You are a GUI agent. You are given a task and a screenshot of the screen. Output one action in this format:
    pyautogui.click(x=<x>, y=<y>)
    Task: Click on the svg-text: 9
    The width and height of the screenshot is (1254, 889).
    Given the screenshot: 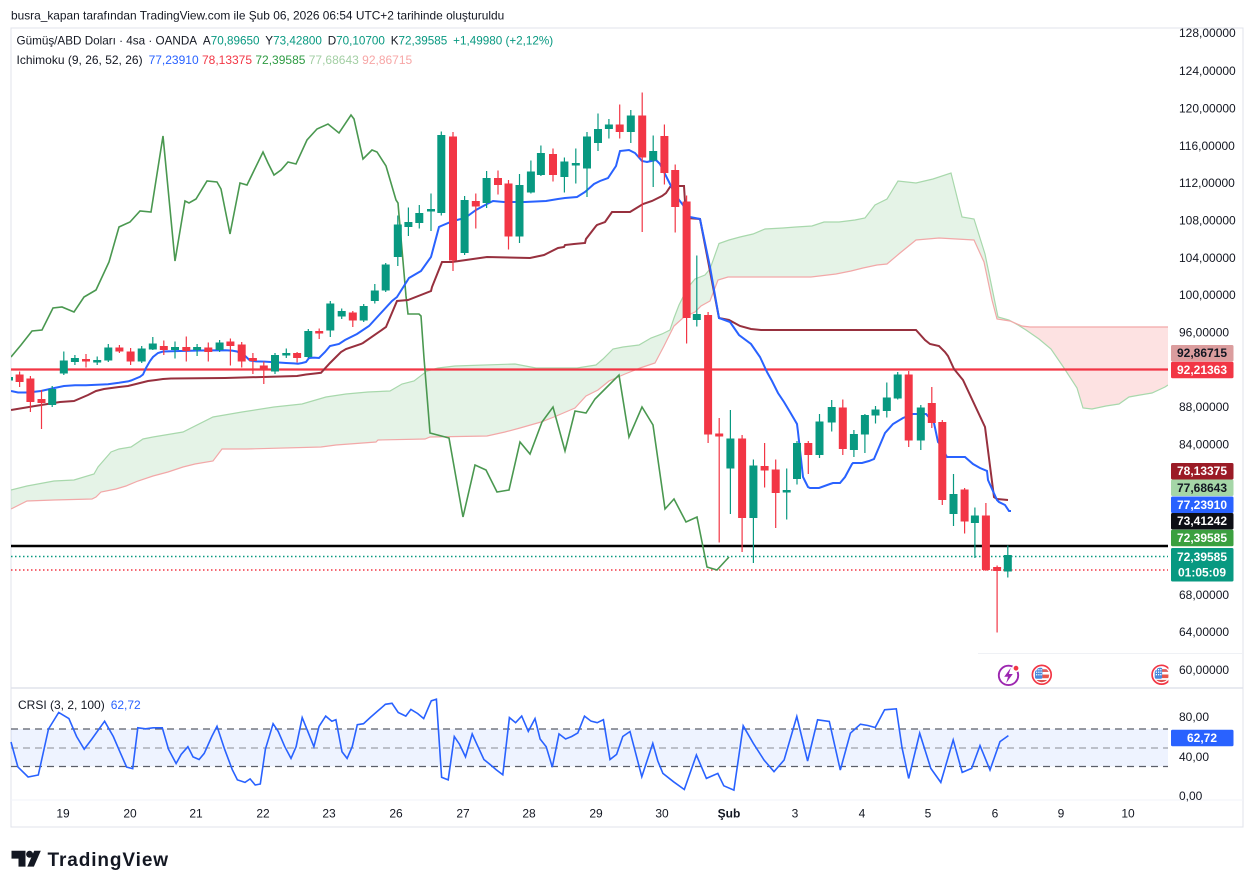 What is the action you would take?
    pyautogui.click(x=1061, y=814)
    